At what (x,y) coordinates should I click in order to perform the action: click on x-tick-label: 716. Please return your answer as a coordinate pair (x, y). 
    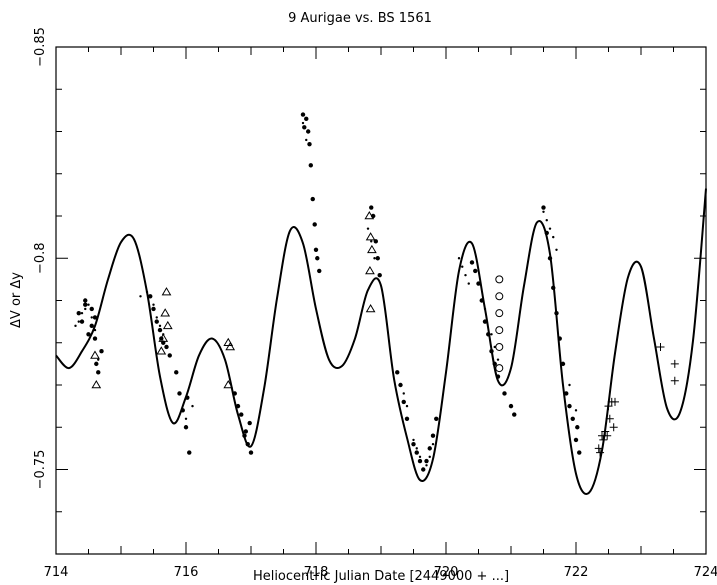
    Looking at the image, I should click on (186, 572).